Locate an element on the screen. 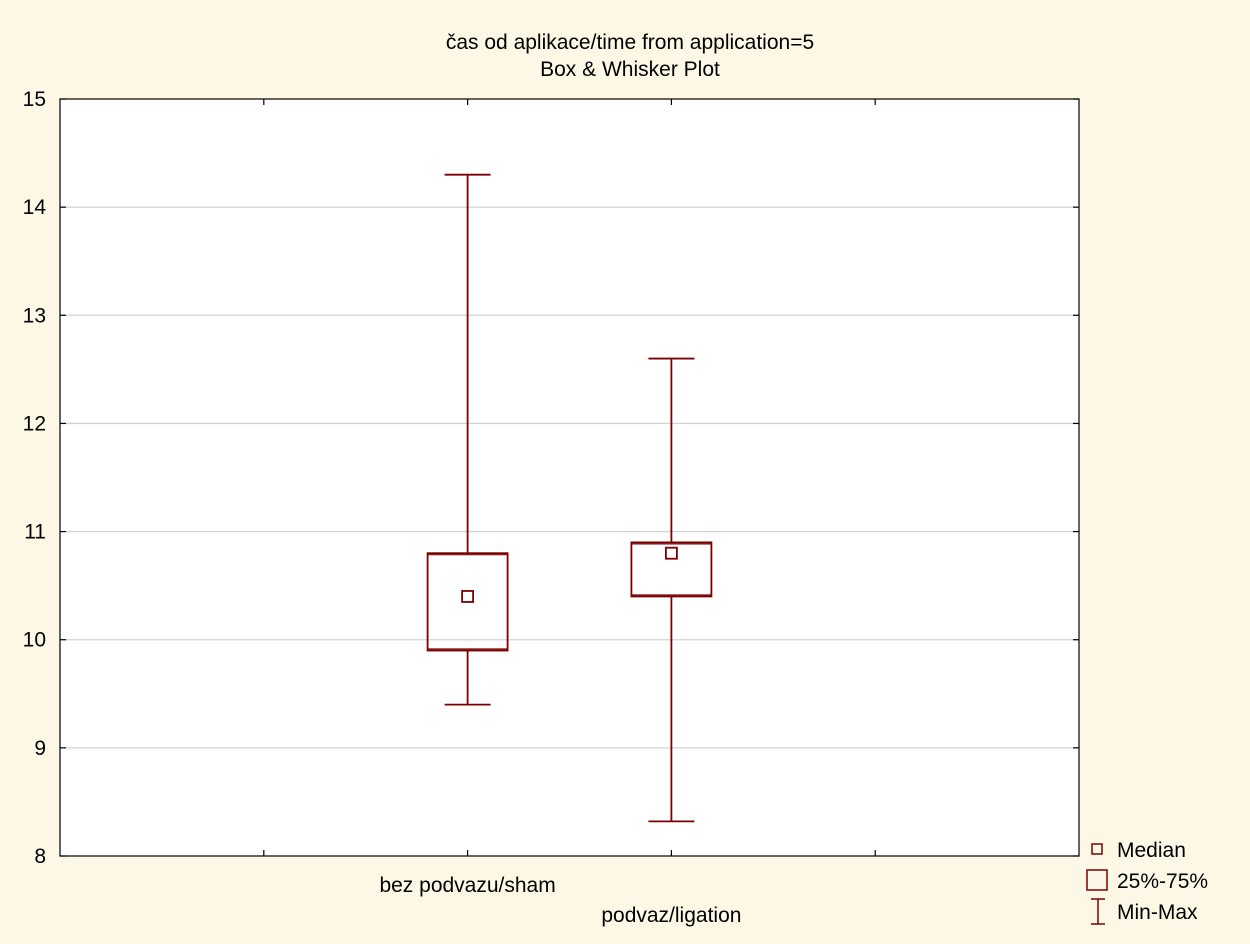 This screenshot has width=1250, height=944. legend-box-label: 25%-75% is located at coordinates (1162, 881).